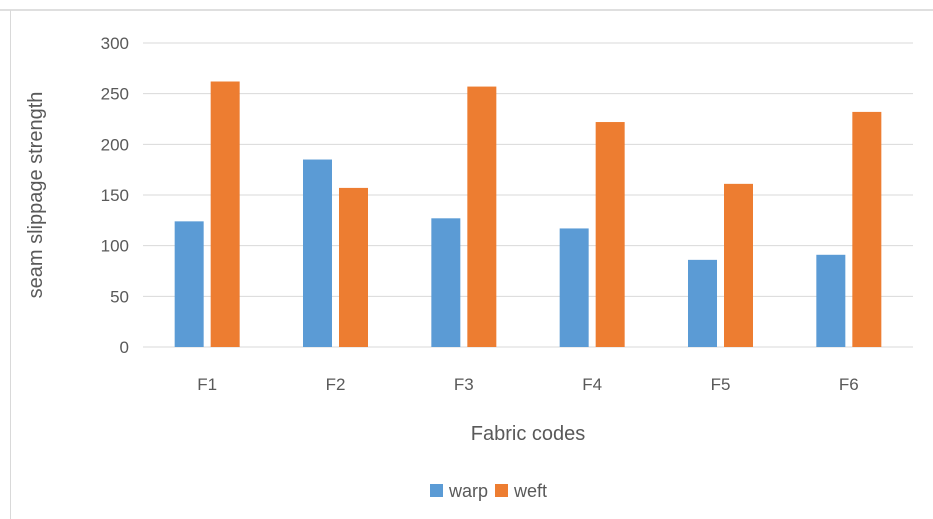 This screenshot has height=519, width=933. Describe the element at coordinates (115, 246) in the screenshot. I see `y-tick-label: 100` at that location.